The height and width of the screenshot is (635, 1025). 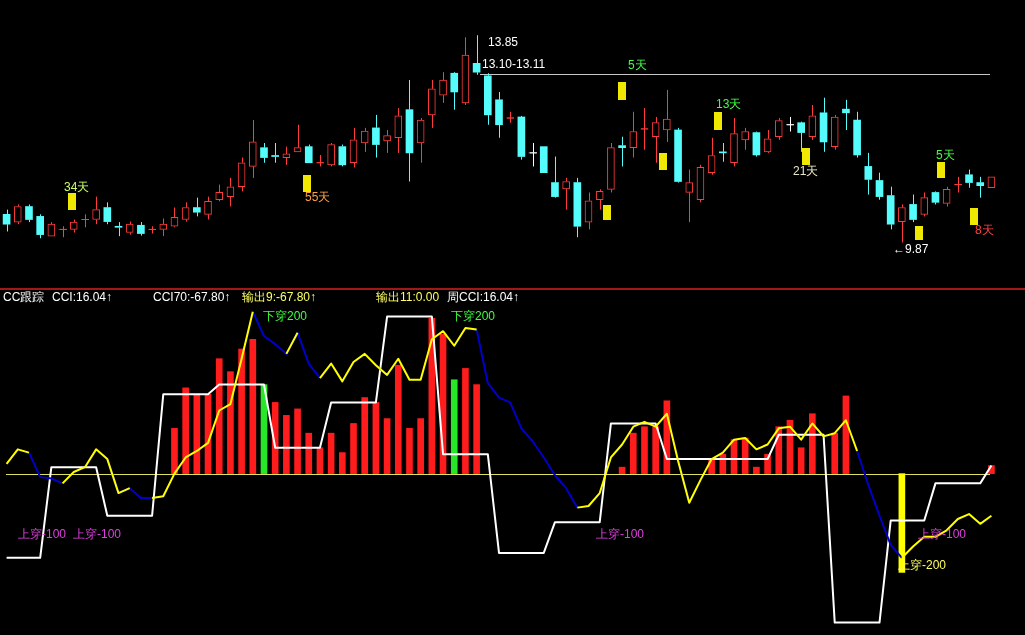 I want to click on annotation: 21天, so click(x=806, y=171).